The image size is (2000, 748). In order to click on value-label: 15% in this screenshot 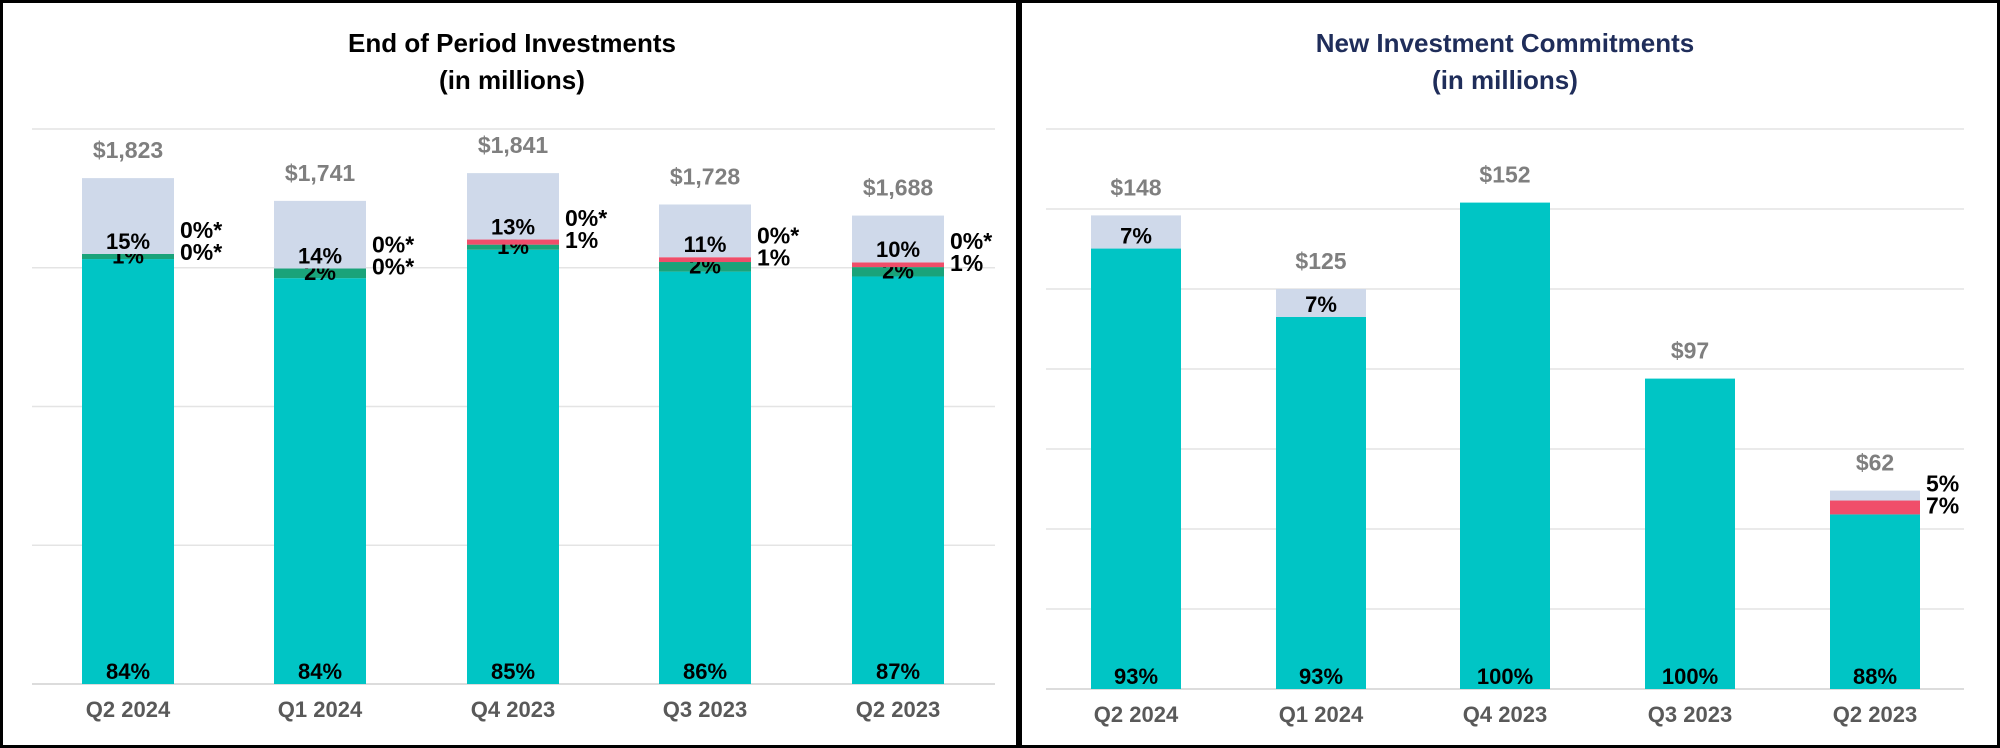, I will do `click(128, 241)`.